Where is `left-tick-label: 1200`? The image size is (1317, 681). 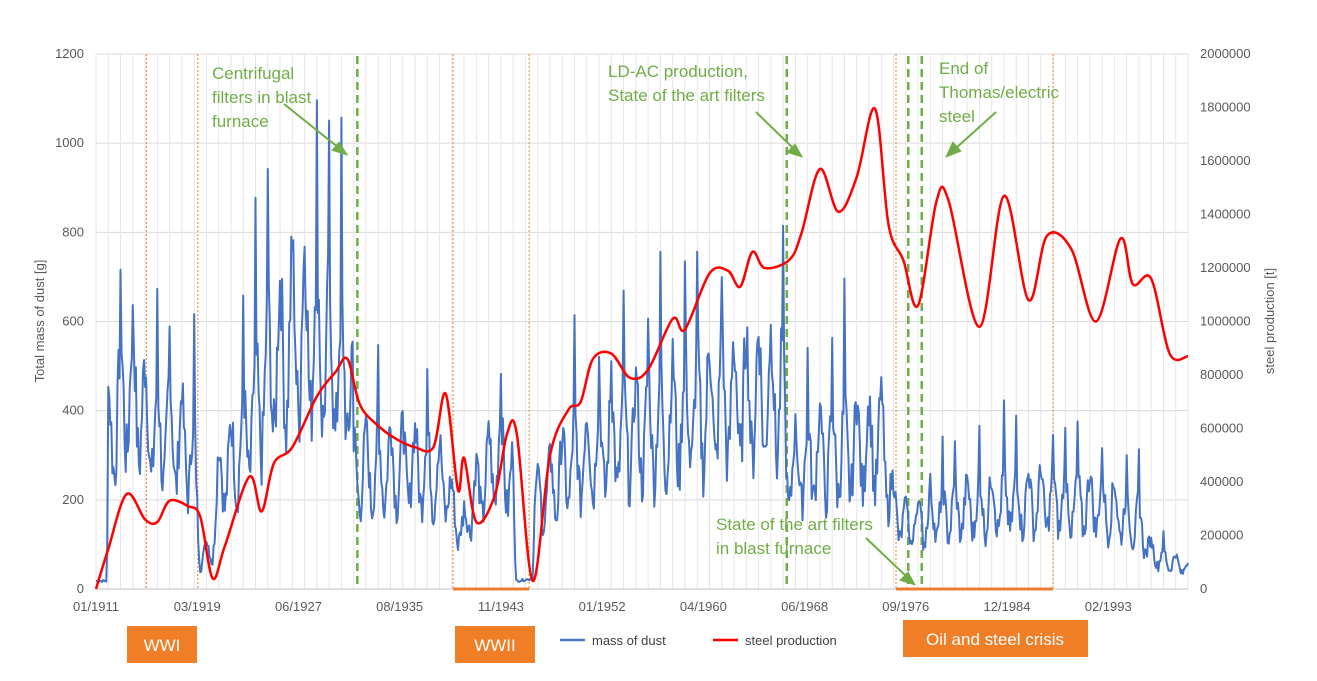
left-tick-label: 1200 is located at coordinates (69, 53).